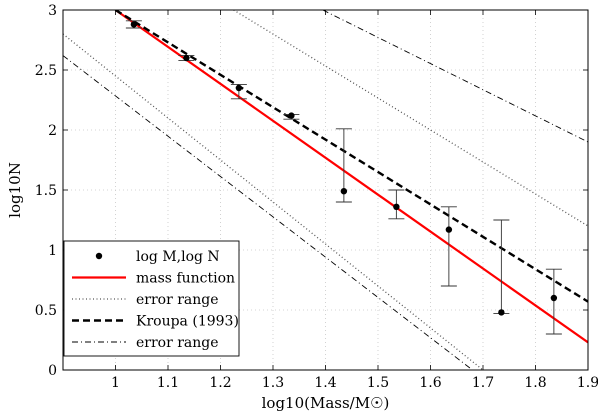 The width and height of the screenshot is (598, 417). What do you see at coordinates (273, 383) in the screenshot?
I see `x-tick-label: 1.3` at bounding box center [273, 383].